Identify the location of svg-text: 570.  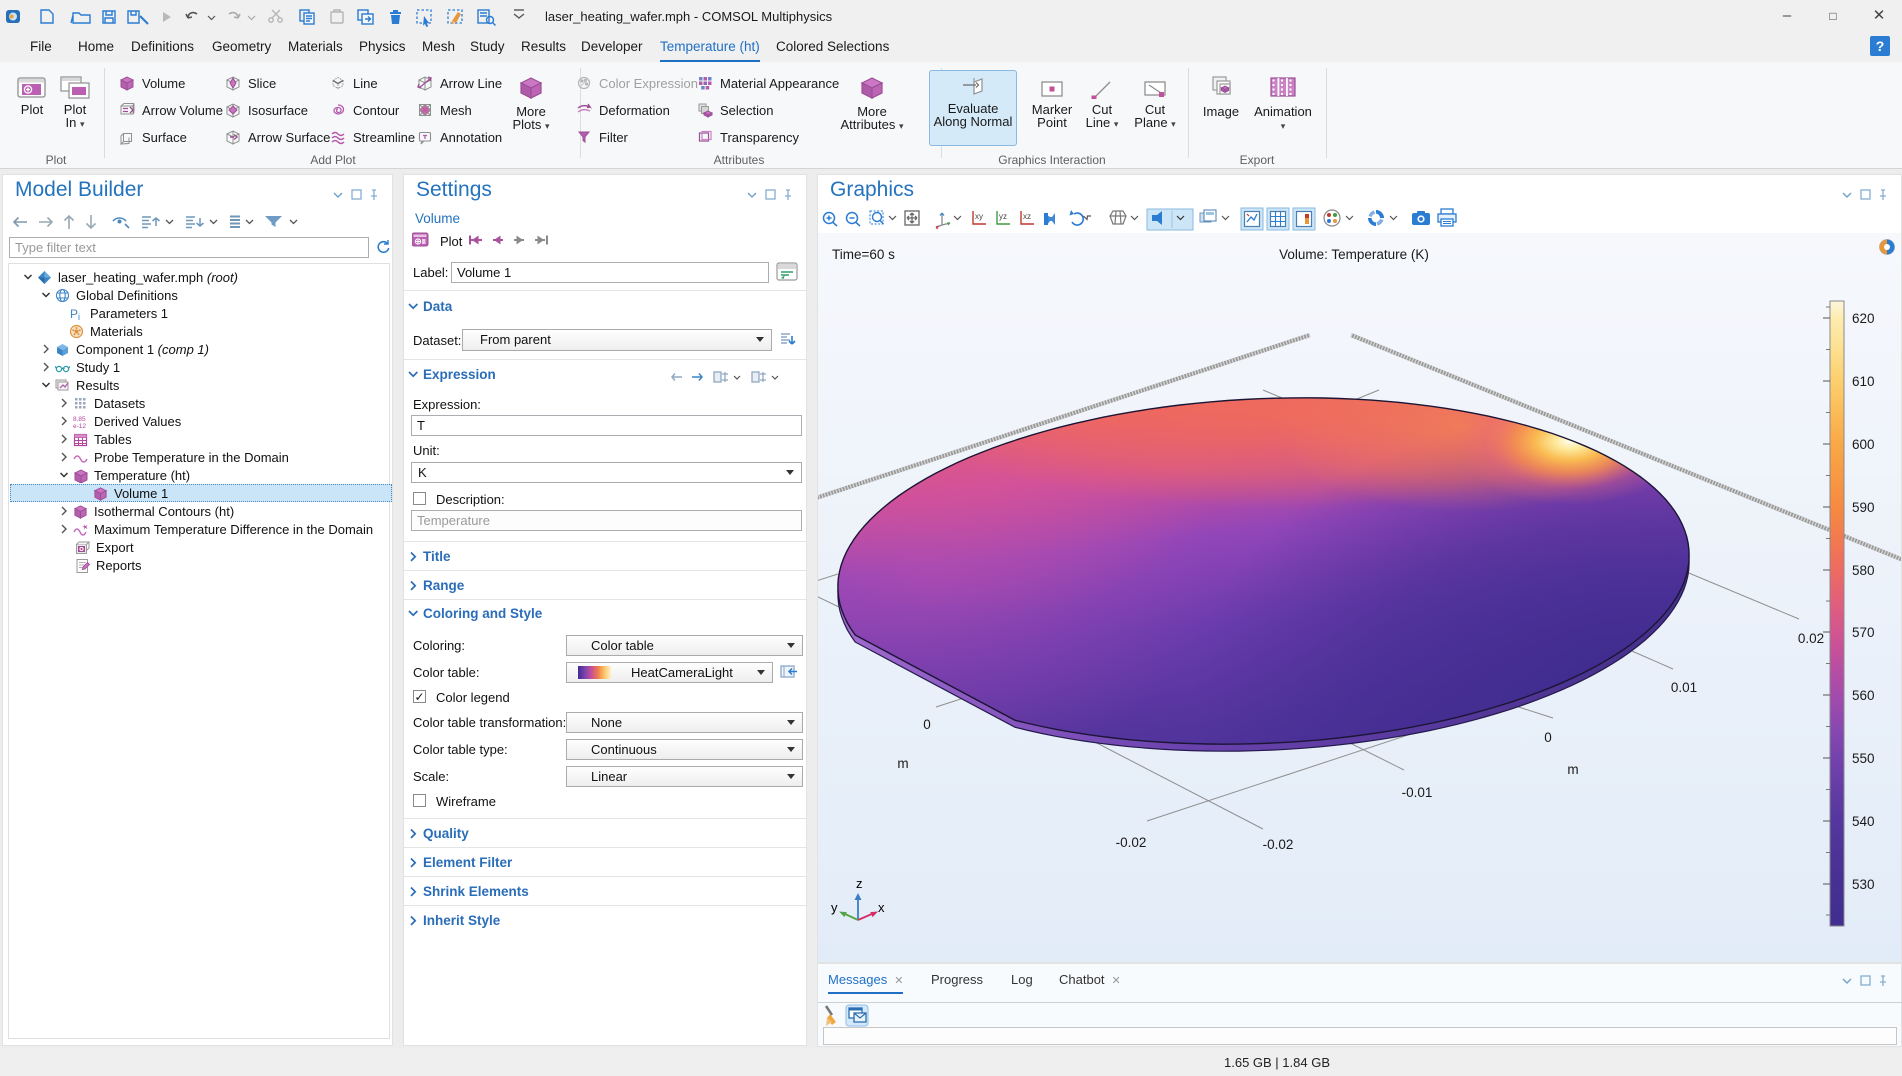
(1863, 632).